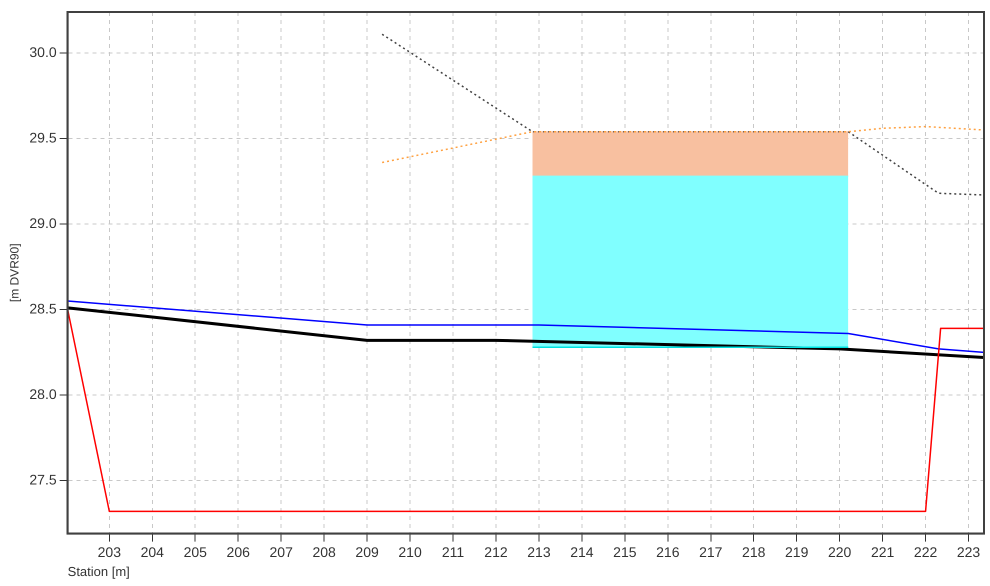 This screenshot has width=990, height=586. I want to click on x-tick-label: 213, so click(539, 552).